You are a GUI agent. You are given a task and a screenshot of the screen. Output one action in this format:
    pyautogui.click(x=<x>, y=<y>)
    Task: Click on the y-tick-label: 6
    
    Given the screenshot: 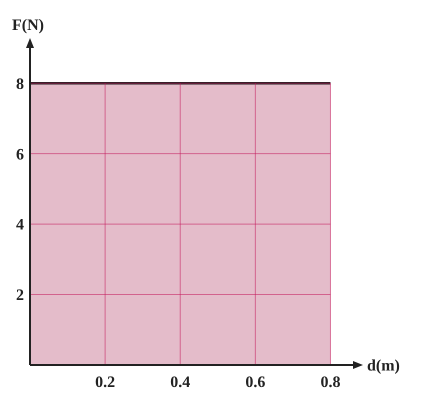 What is the action you would take?
    pyautogui.click(x=20, y=155)
    